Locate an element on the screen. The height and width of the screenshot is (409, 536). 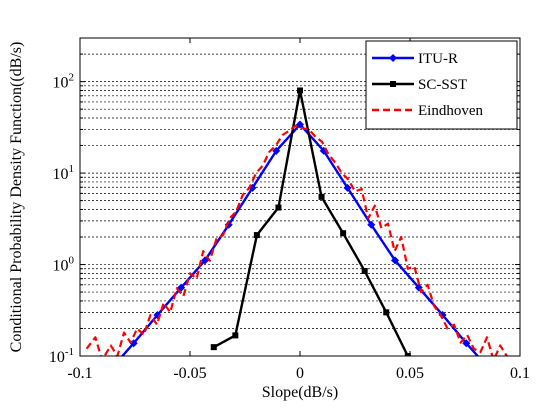
x-tick-label: -0.05 is located at coordinates (189, 373).